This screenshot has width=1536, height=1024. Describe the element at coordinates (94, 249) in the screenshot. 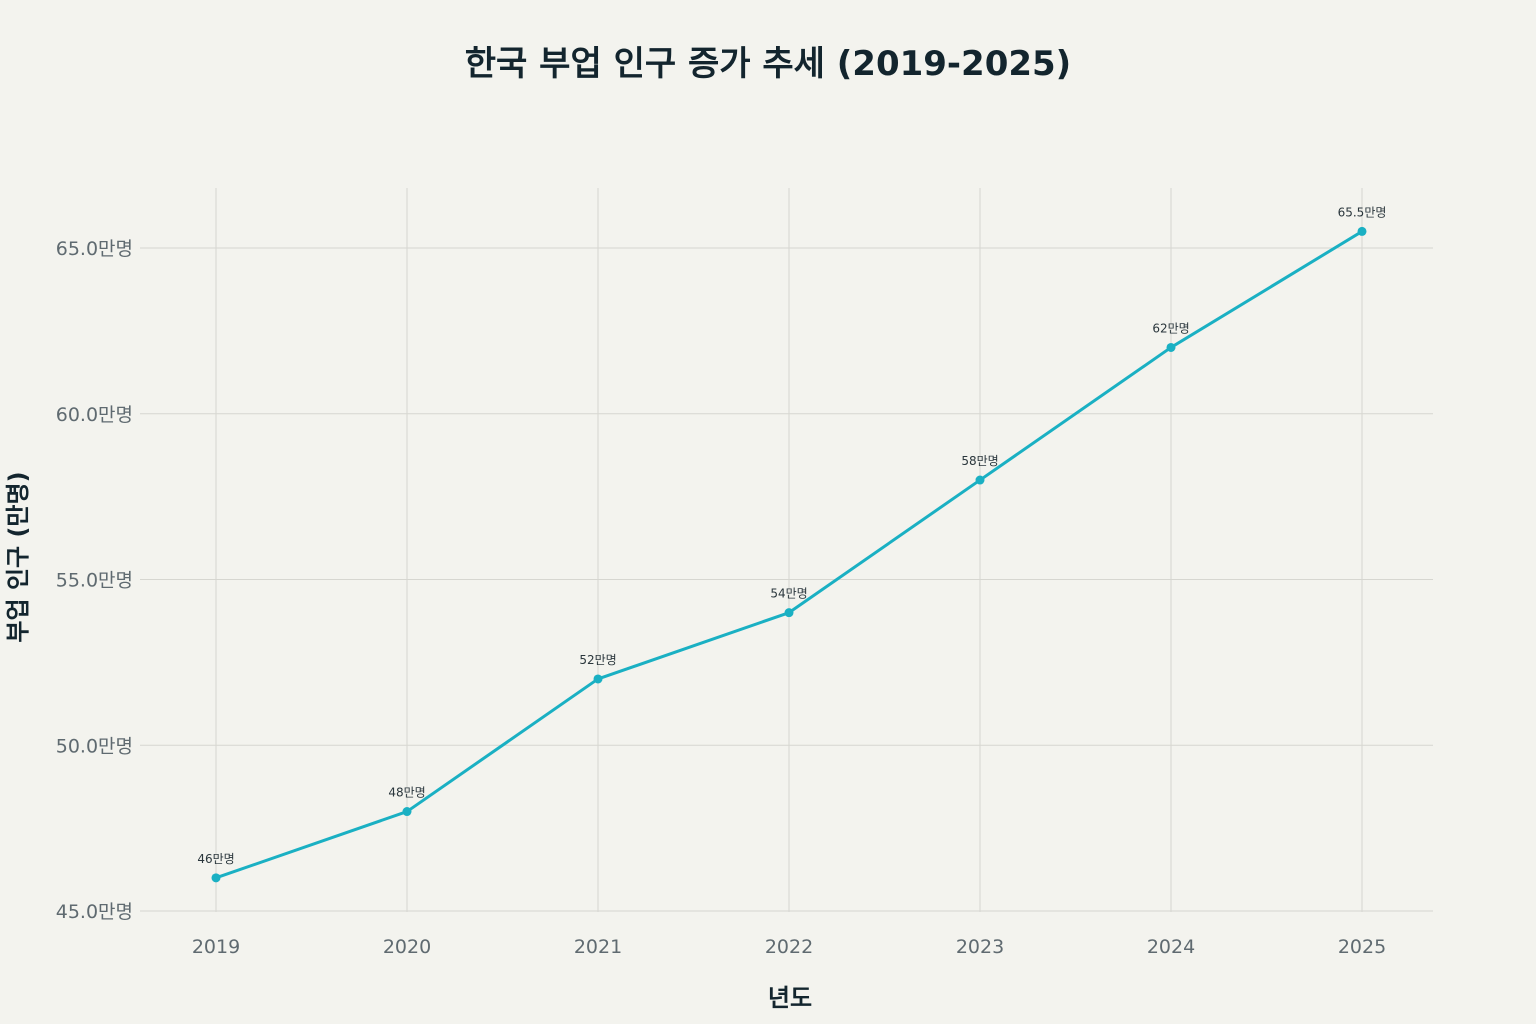

I see `y-tick-label: 65.0만명` at that location.